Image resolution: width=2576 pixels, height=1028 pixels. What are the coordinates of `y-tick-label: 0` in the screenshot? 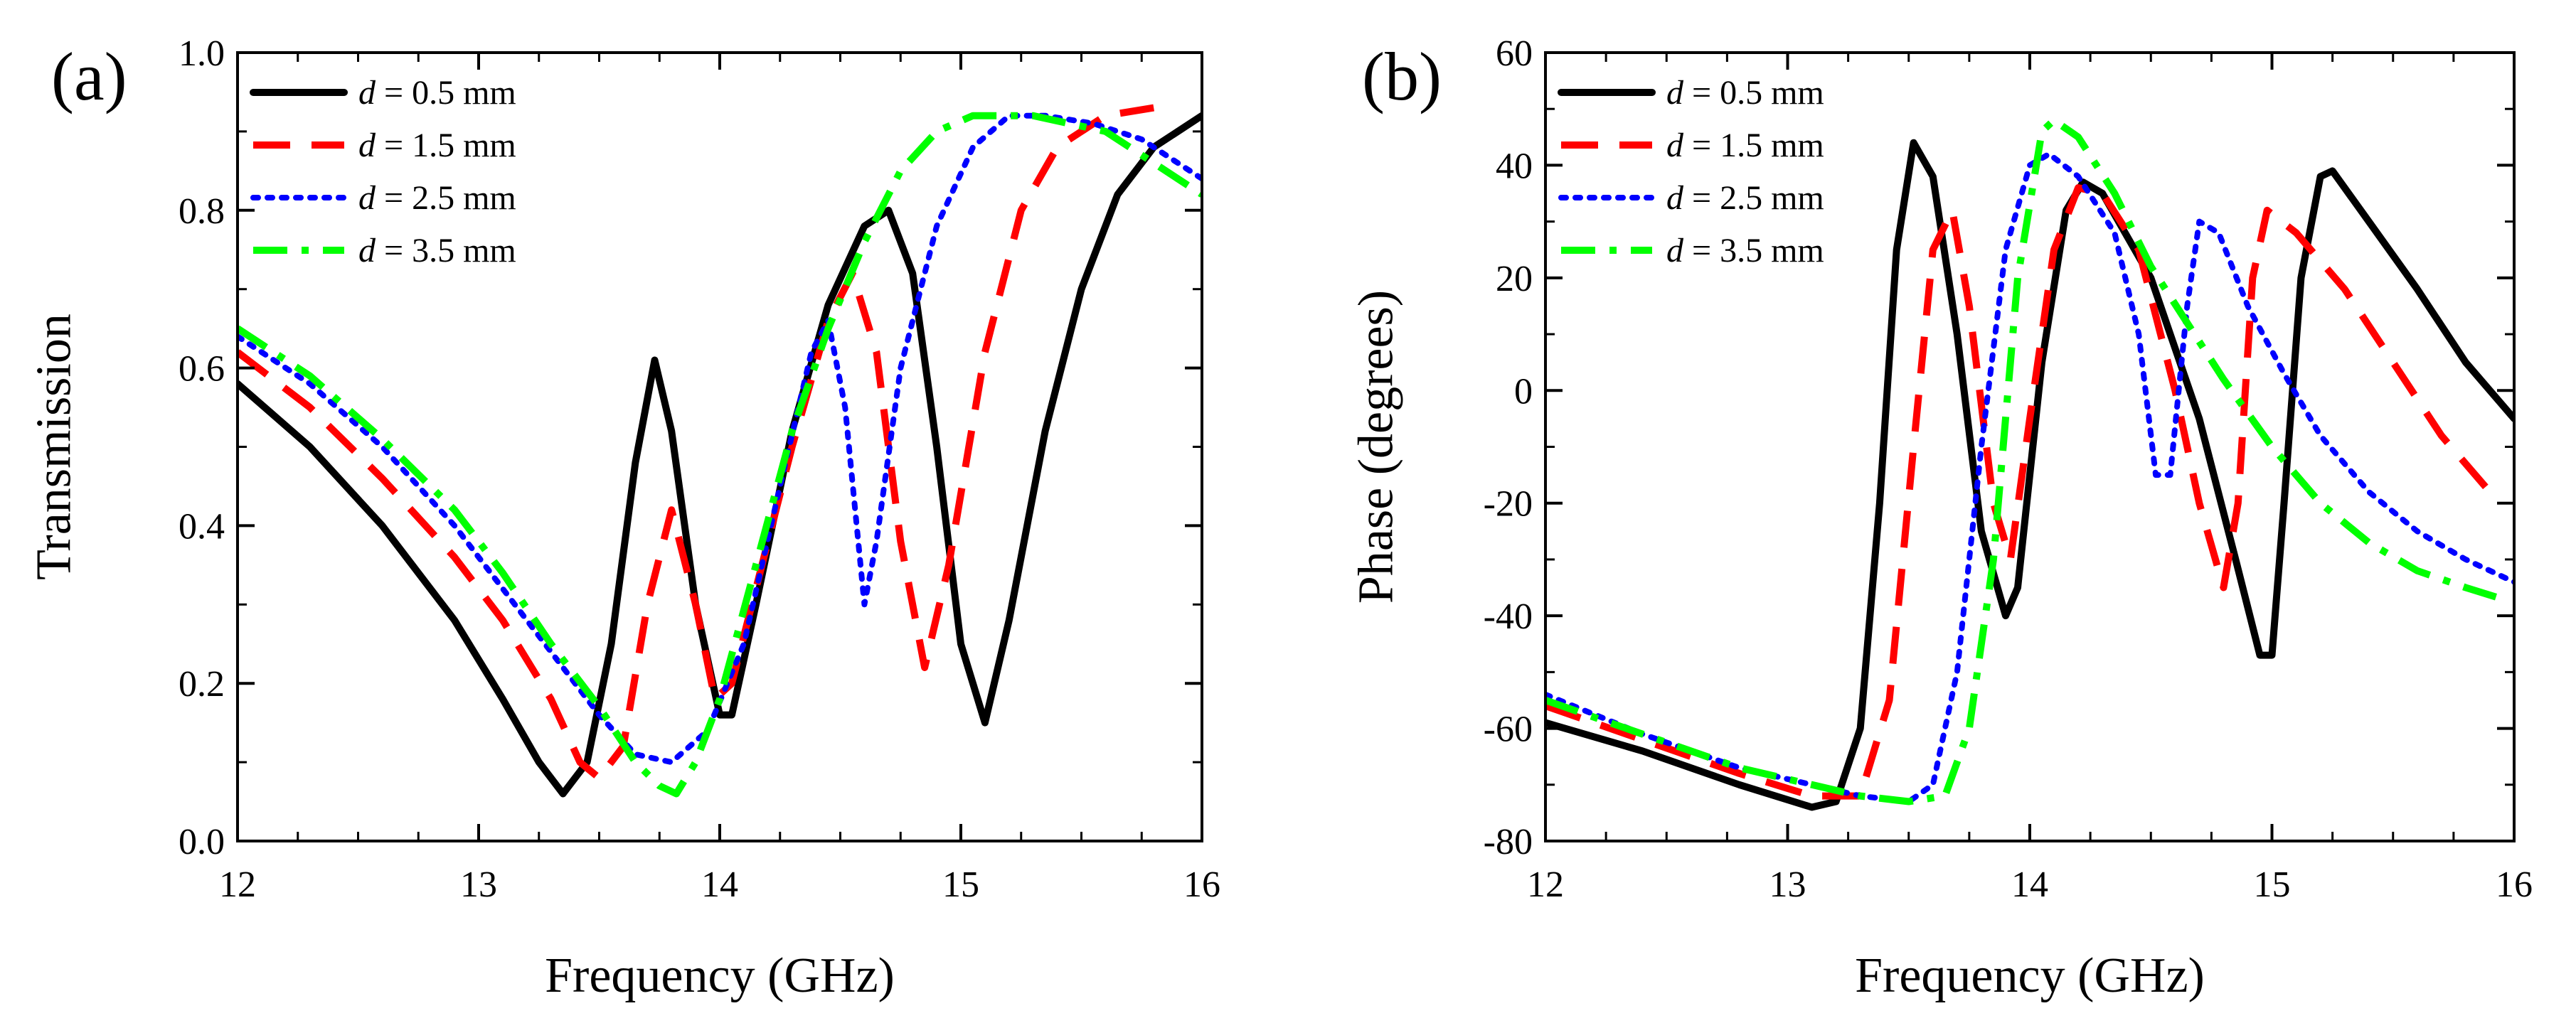 It's located at (1523, 392).